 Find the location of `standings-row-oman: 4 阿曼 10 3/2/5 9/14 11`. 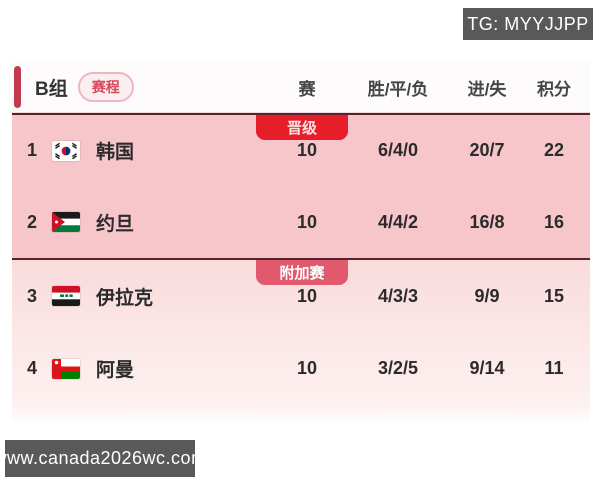

standings-row-oman: 4 阿曼 10 3/2/5 9/14 11 is located at coordinates (301, 369).